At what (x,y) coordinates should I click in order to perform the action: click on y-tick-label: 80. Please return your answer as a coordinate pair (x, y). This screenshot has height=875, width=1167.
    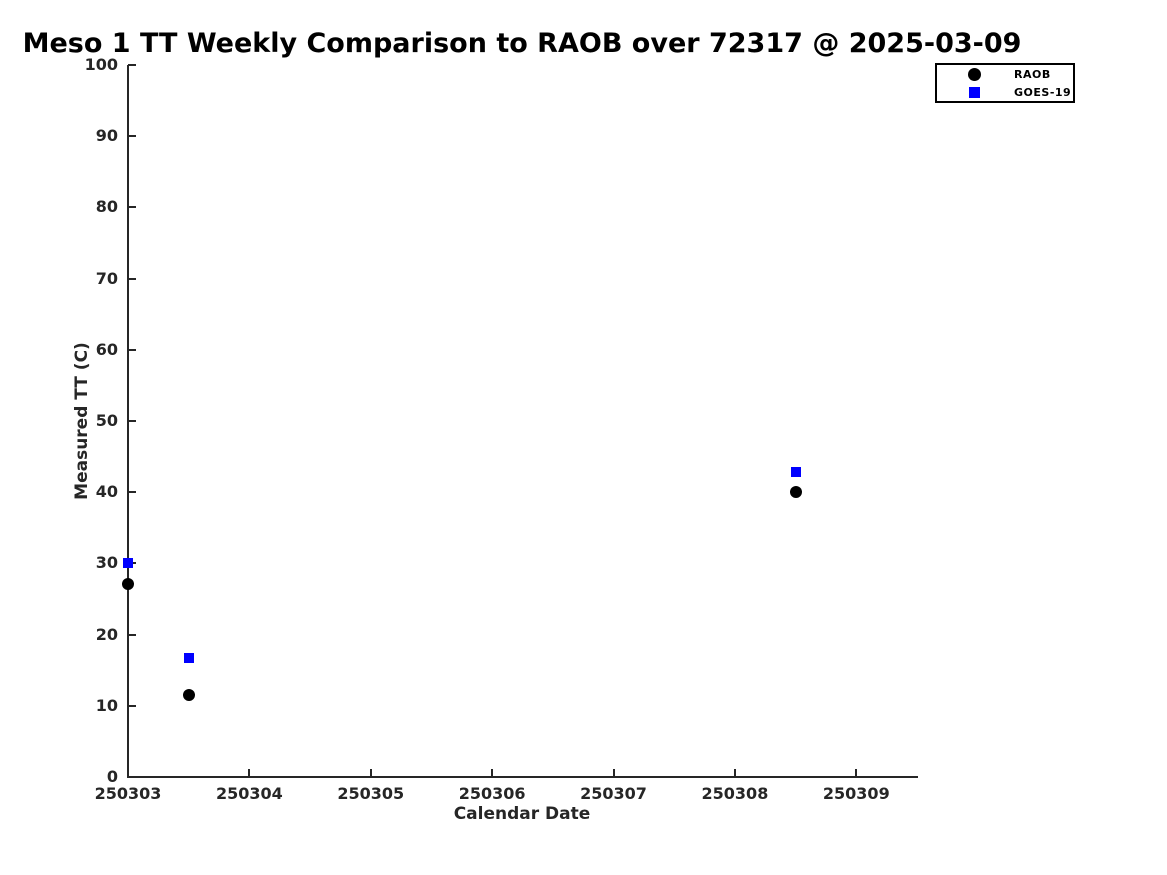
    Looking at the image, I should click on (106, 207).